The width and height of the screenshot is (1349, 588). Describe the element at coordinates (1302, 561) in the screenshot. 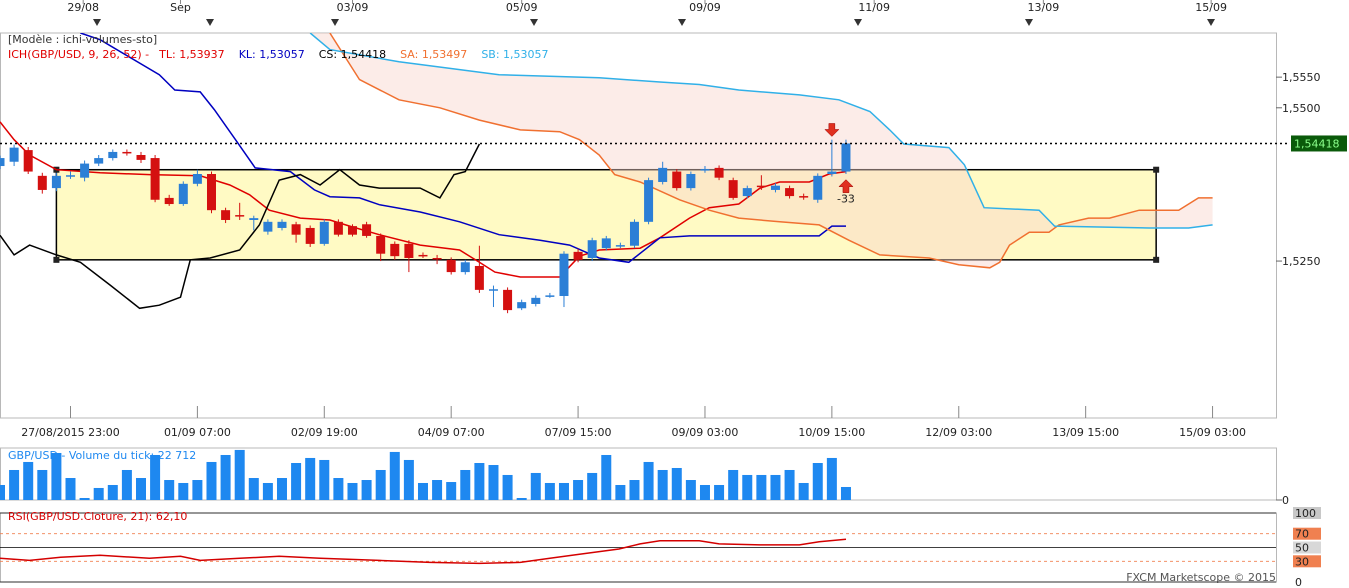

I see `y-tick-label: 30` at that location.